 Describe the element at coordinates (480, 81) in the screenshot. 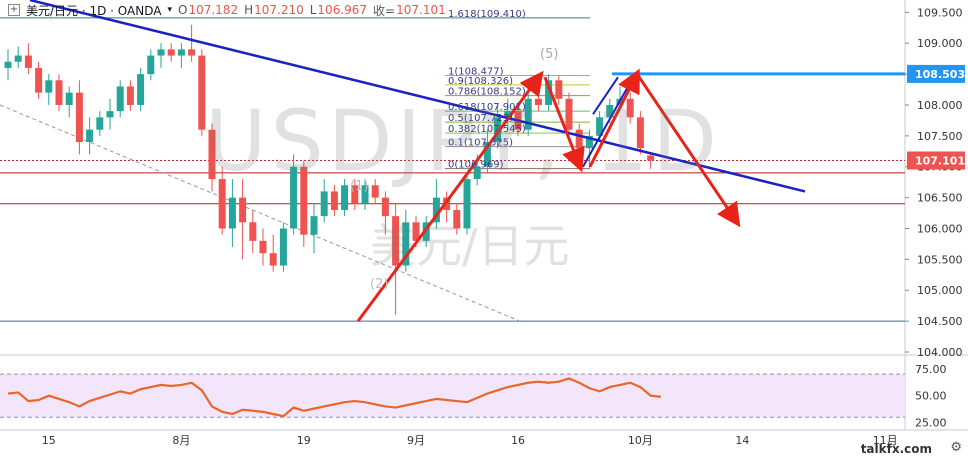

I see `fib-label: 0.9(108.326)` at that location.